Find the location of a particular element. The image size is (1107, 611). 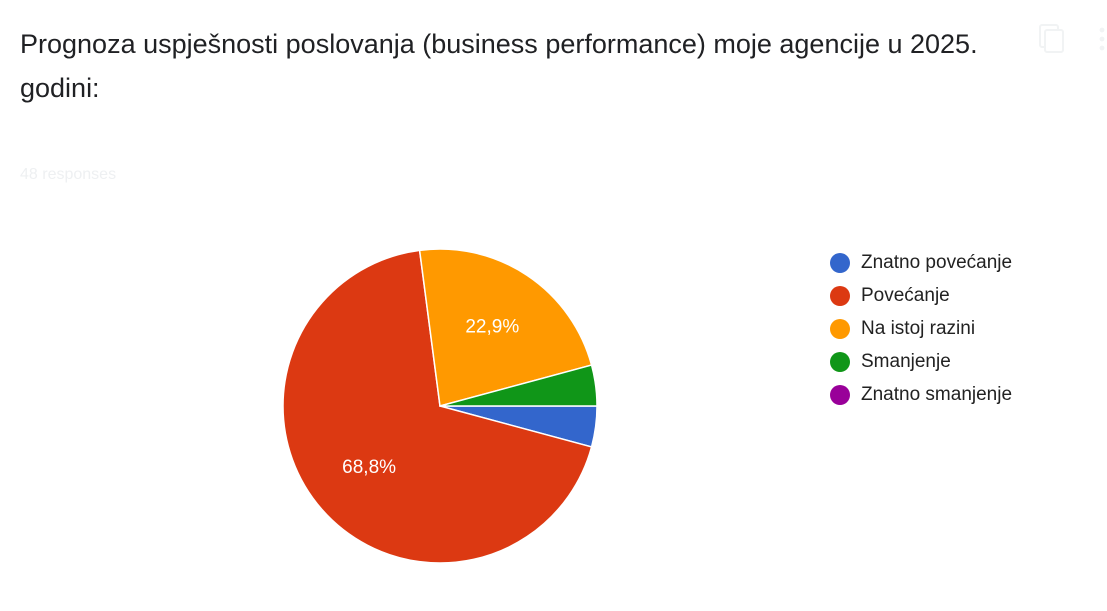

more-vert-icon is located at coordinates (1102, 39).